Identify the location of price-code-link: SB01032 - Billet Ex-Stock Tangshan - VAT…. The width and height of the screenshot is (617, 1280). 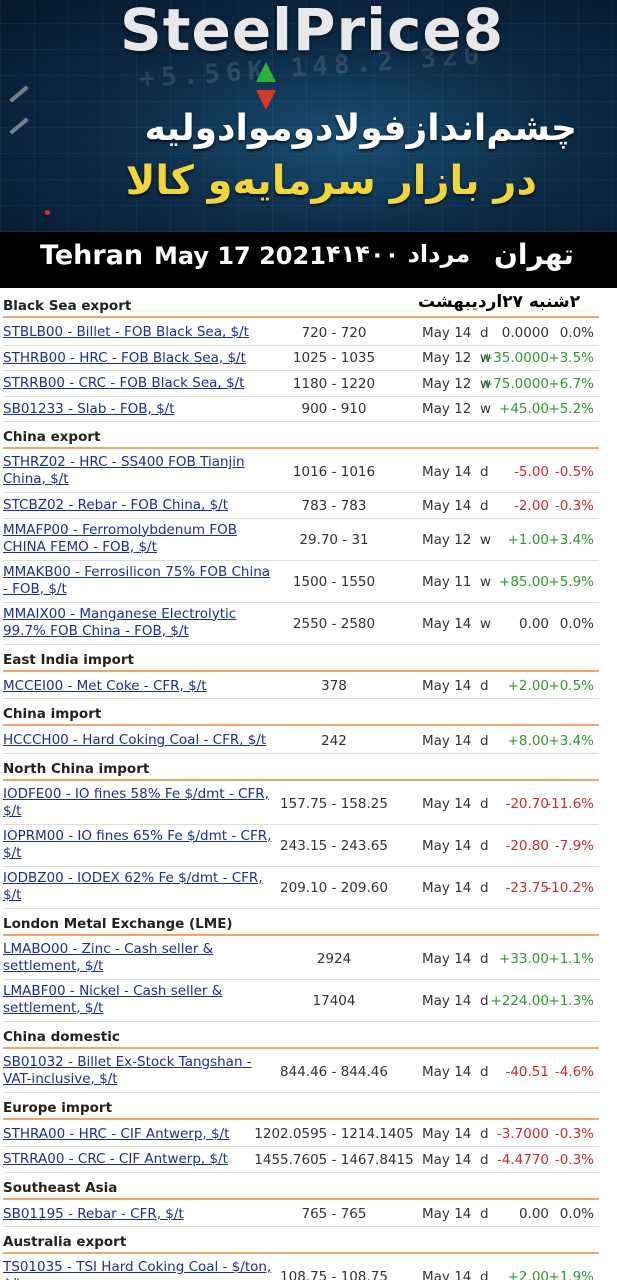
(127, 1070).